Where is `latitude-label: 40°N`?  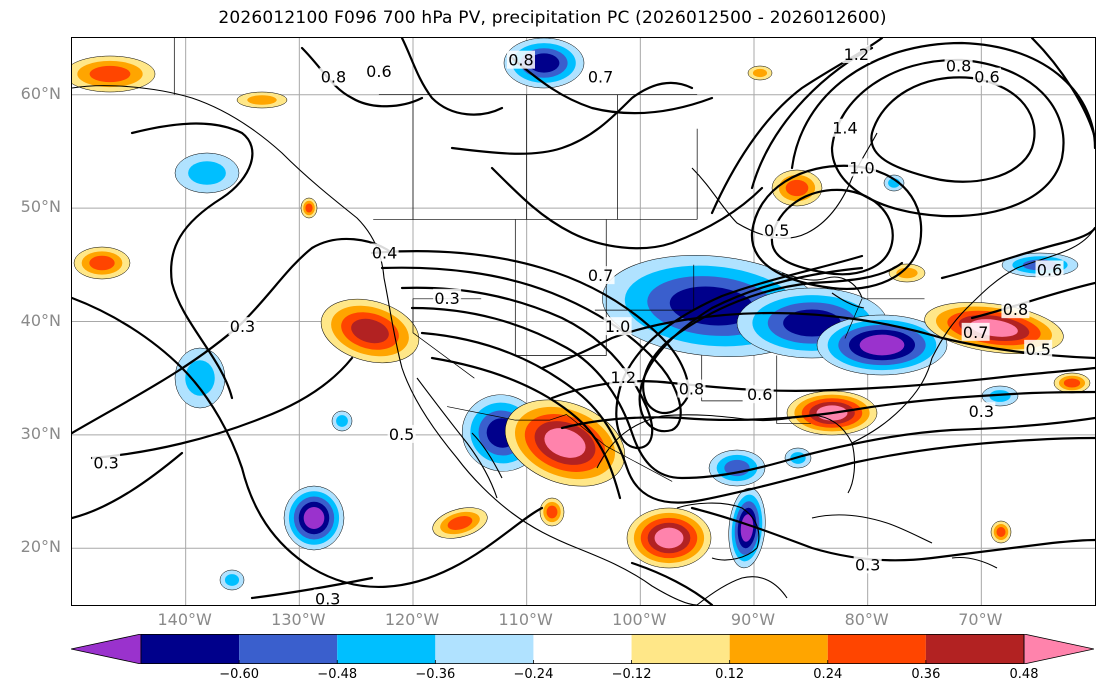
latitude-label: 40°N is located at coordinates (40, 320).